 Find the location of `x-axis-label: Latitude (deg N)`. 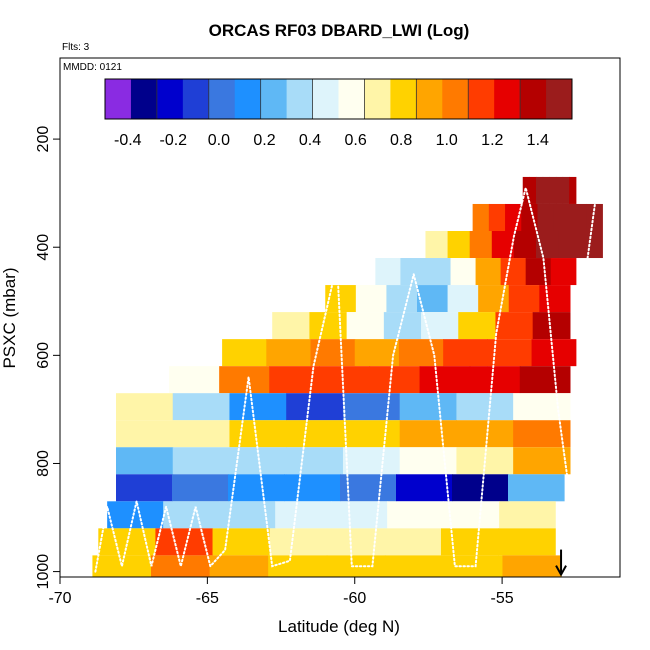

x-axis-label: Latitude (deg N) is located at coordinates (339, 626).